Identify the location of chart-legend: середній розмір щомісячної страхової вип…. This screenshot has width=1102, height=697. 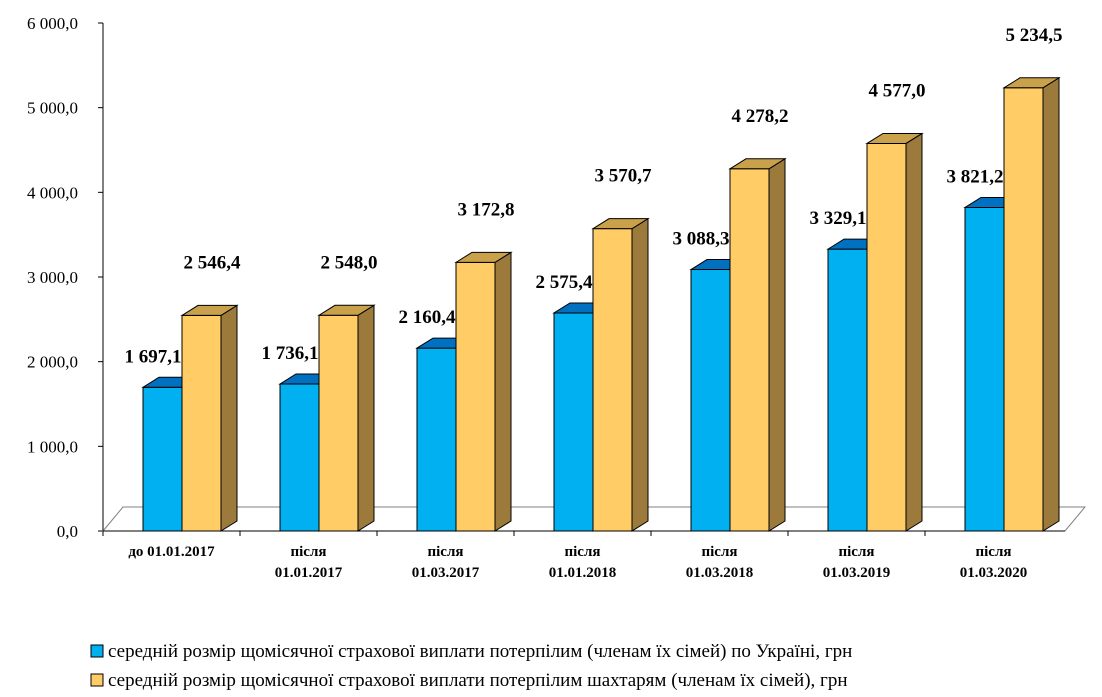
(471, 666).